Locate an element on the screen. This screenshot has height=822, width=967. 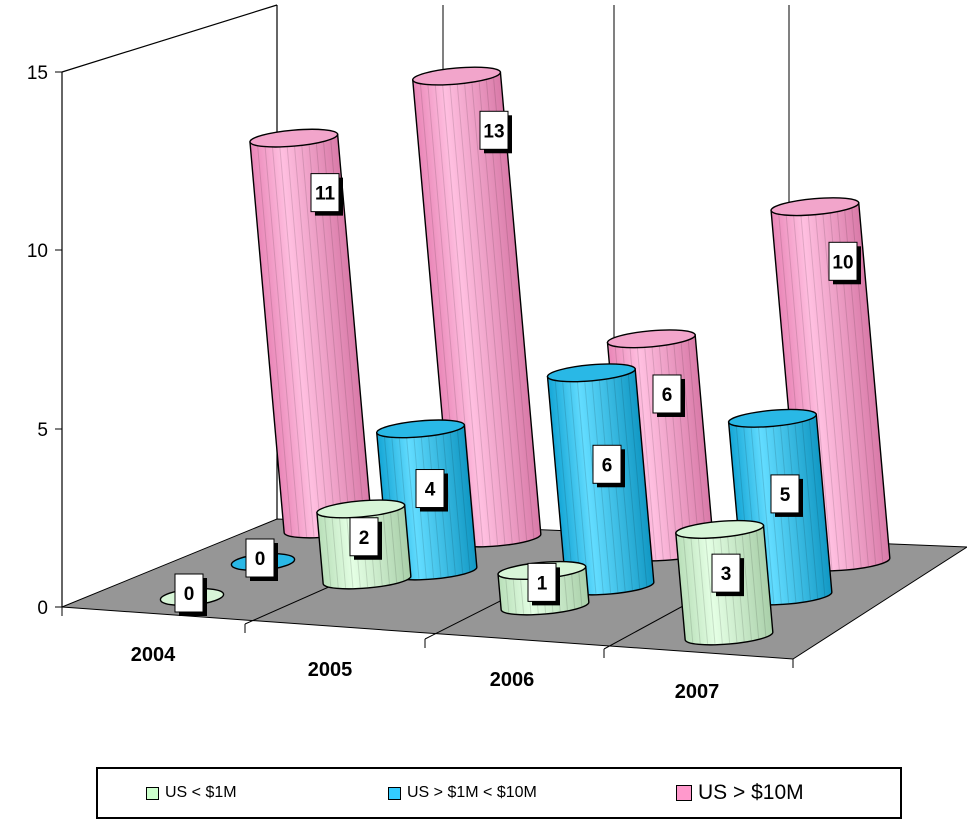
data-label-text: 5 is located at coordinates (785, 495).